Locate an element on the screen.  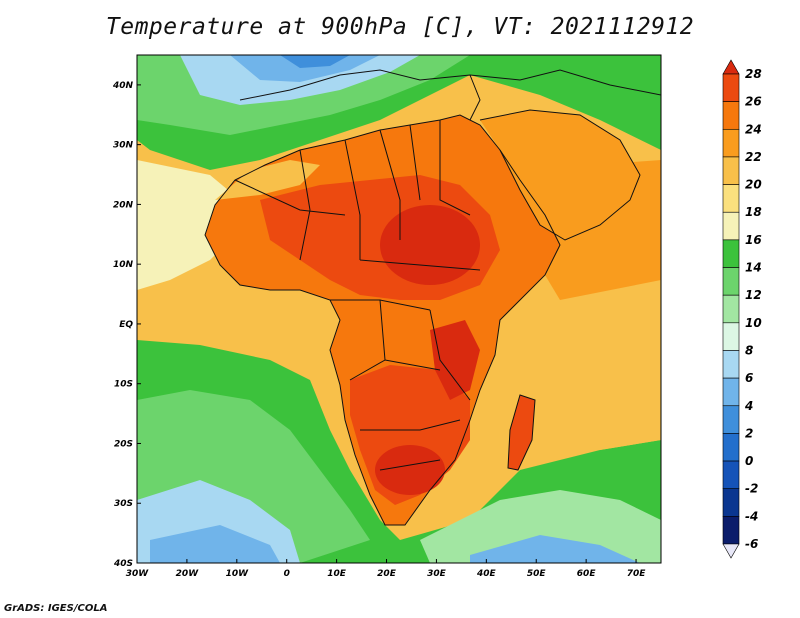
latitude-labels: 40N 30N 20N 10N EQ 10S 20S 30S 40S is located at coordinates (126, 325).